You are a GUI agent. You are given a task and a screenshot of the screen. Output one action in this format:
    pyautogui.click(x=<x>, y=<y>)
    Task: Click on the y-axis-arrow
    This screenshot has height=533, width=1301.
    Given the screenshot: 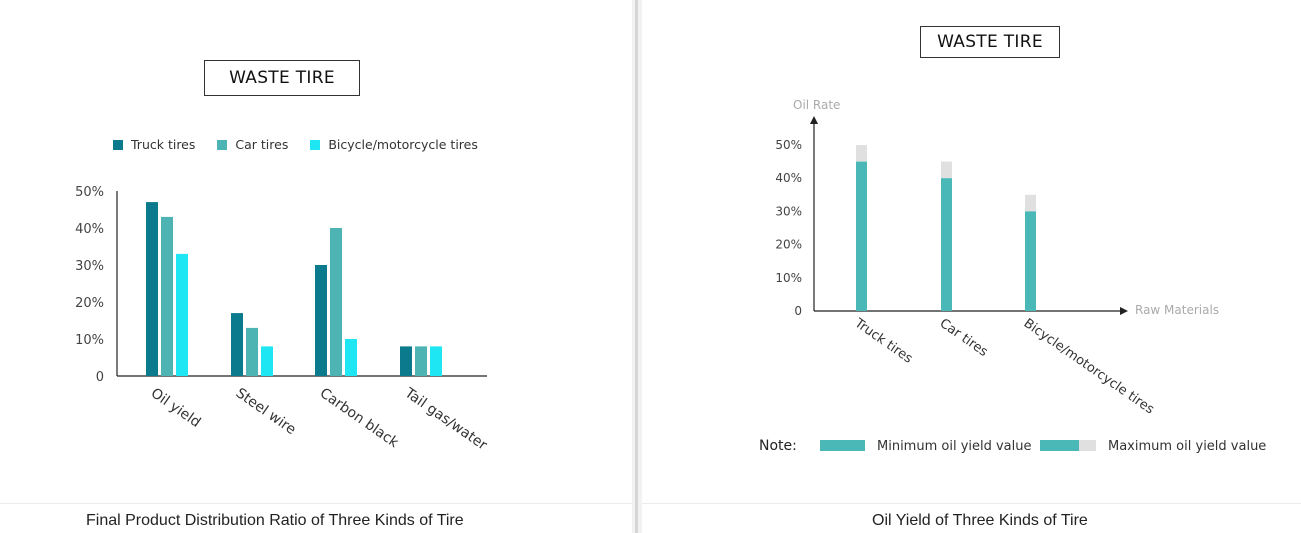 What is the action you would take?
    pyautogui.click(x=814, y=120)
    